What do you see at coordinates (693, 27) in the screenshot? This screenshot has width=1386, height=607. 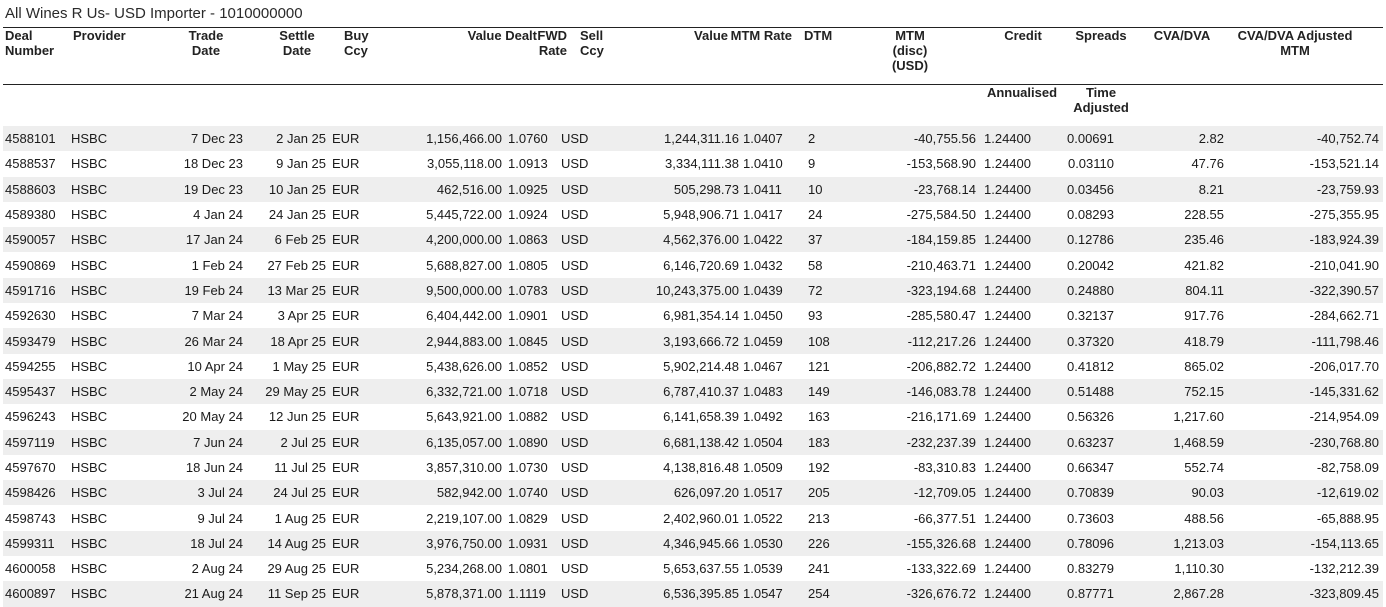 I see `header-top-rule` at bounding box center [693, 27].